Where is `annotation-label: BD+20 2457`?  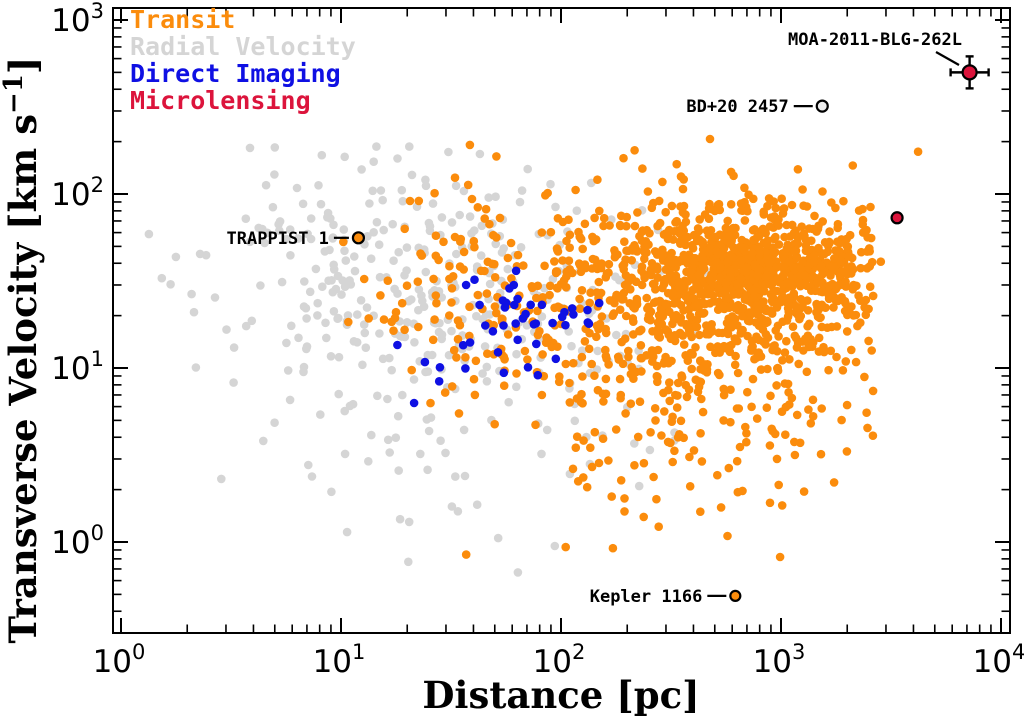 annotation-label: BD+20 2457 is located at coordinates (737, 107).